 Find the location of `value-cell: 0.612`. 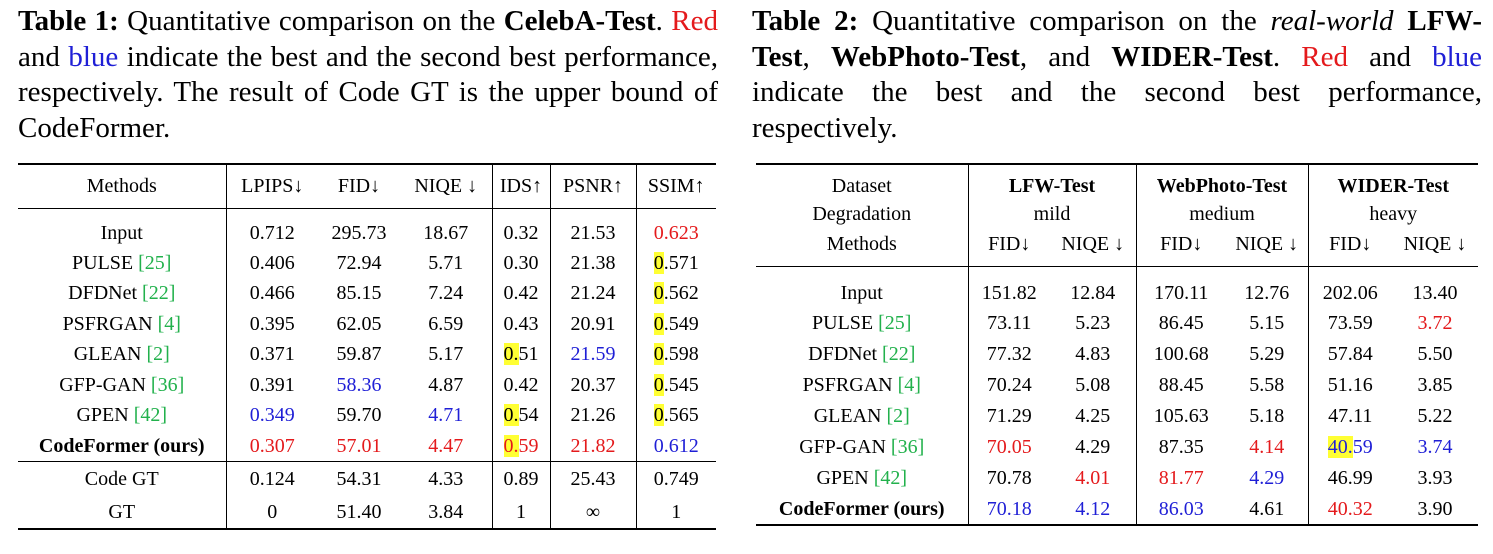

value-cell: 0.612 is located at coordinates (676, 445).